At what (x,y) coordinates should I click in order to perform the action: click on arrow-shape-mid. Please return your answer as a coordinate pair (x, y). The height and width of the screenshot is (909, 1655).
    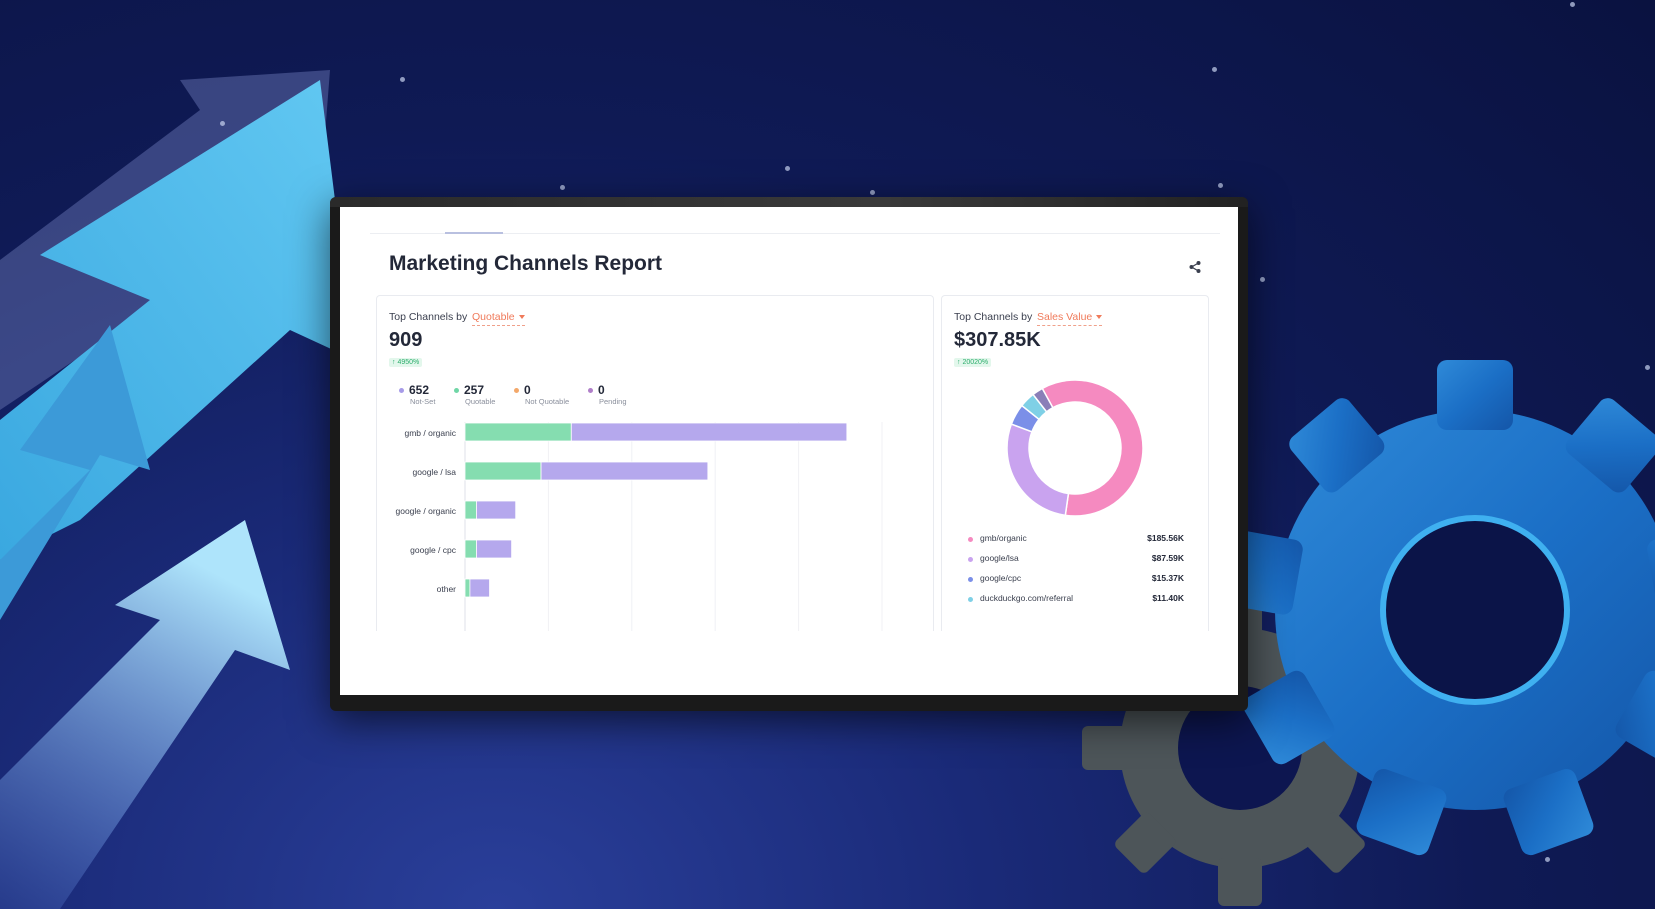
    Looking at the image, I should click on (75, 472).